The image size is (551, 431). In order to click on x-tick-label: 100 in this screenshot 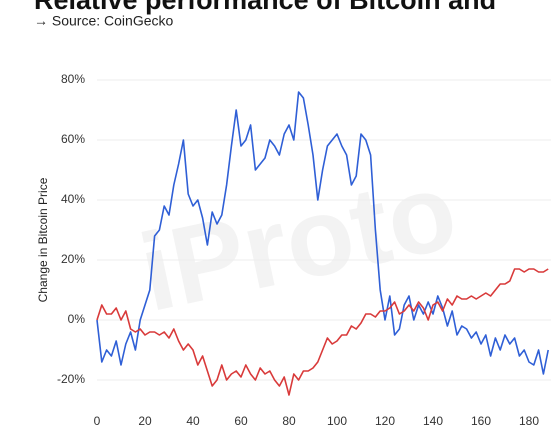, I will do `click(337, 421)`.